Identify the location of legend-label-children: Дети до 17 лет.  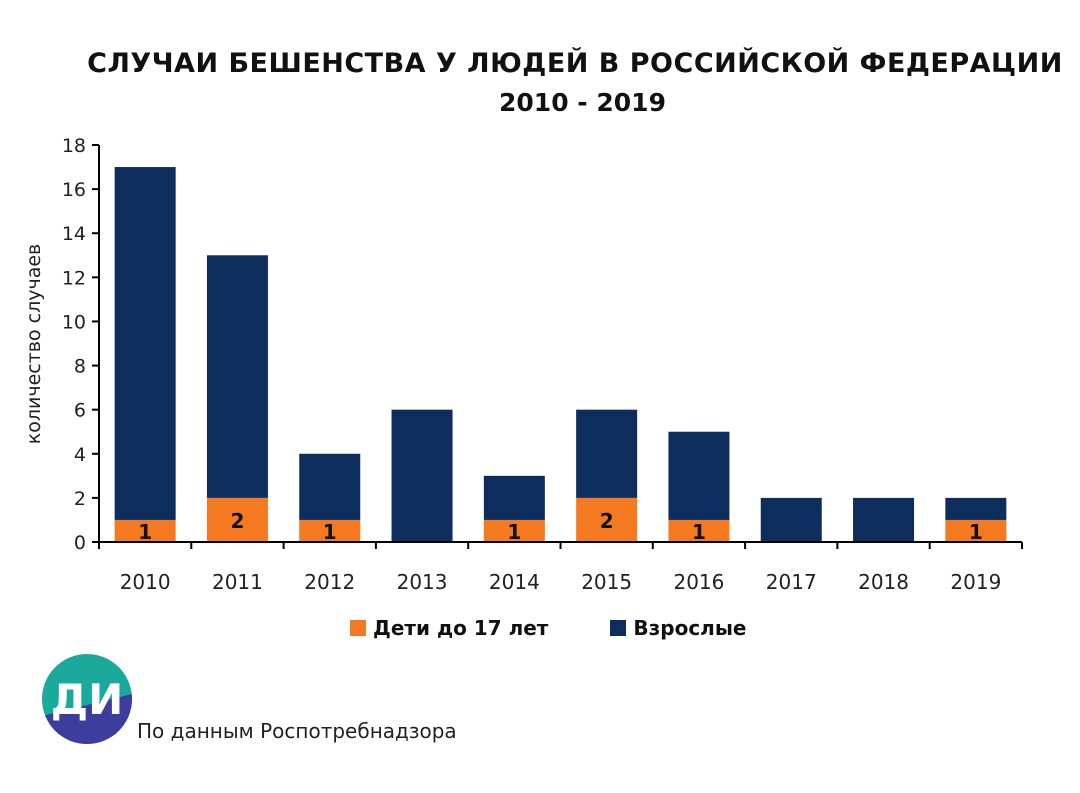
(461, 628).